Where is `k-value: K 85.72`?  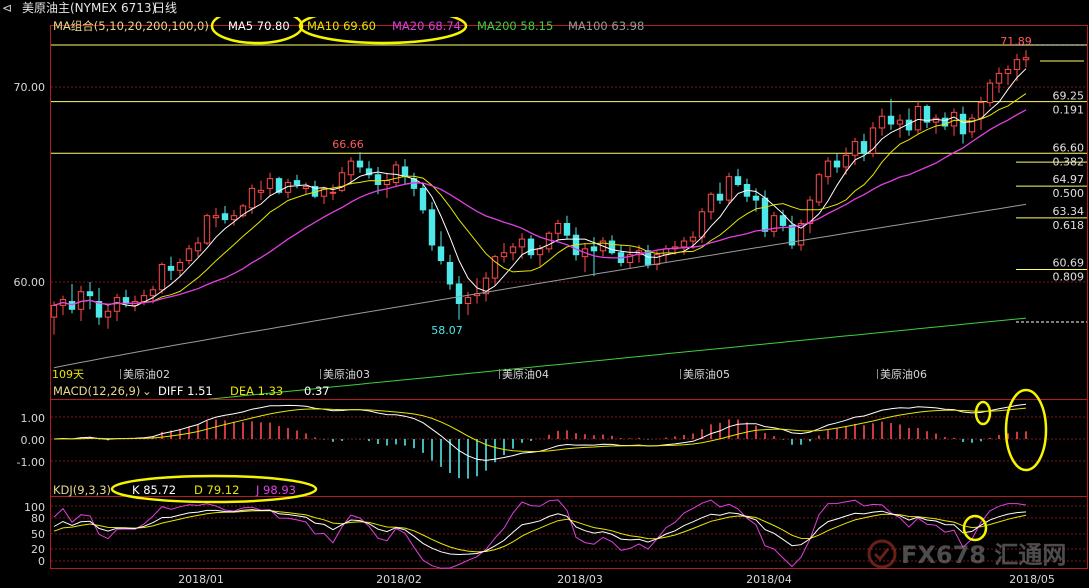 k-value: K 85.72 is located at coordinates (154, 490).